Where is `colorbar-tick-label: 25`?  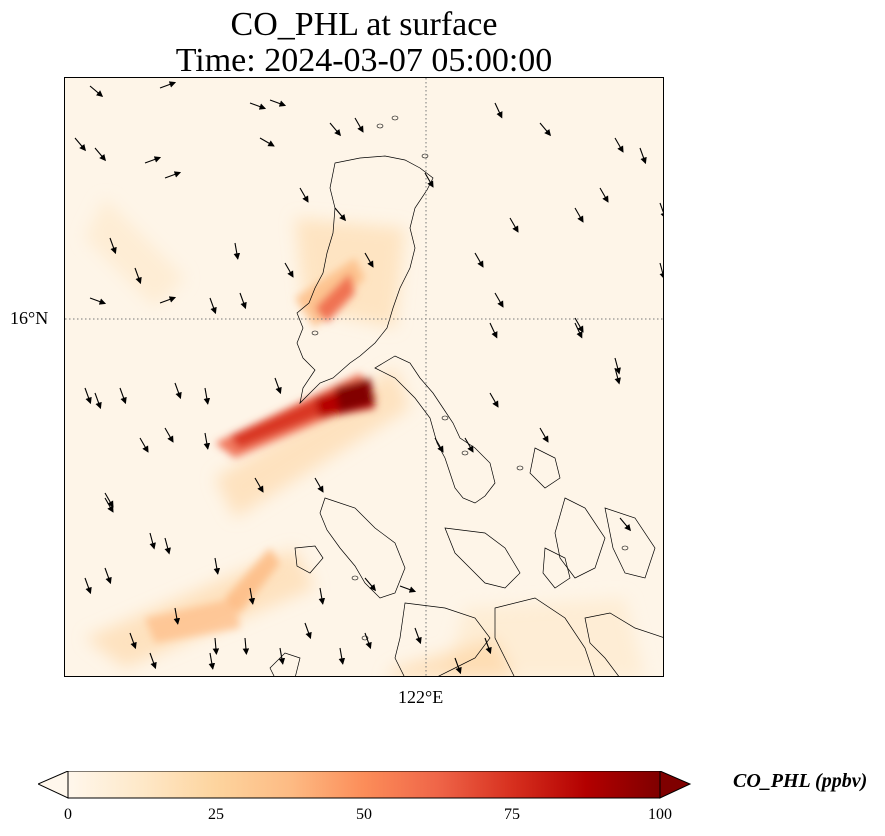
colorbar-tick-label: 25 is located at coordinates (216, 814).